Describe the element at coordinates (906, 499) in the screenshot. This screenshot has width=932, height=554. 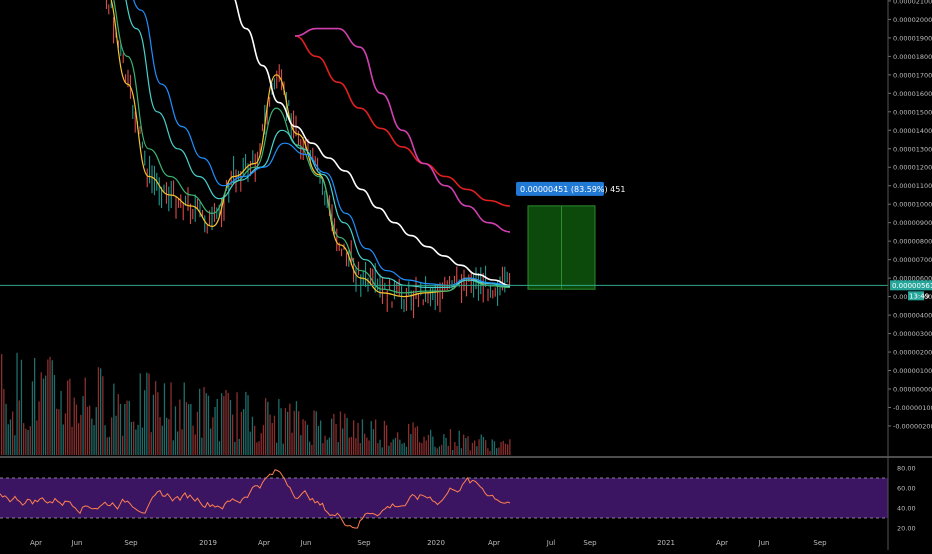
I see `rsi-axis: 80.00 60.00 40.00 20.00` at that location.